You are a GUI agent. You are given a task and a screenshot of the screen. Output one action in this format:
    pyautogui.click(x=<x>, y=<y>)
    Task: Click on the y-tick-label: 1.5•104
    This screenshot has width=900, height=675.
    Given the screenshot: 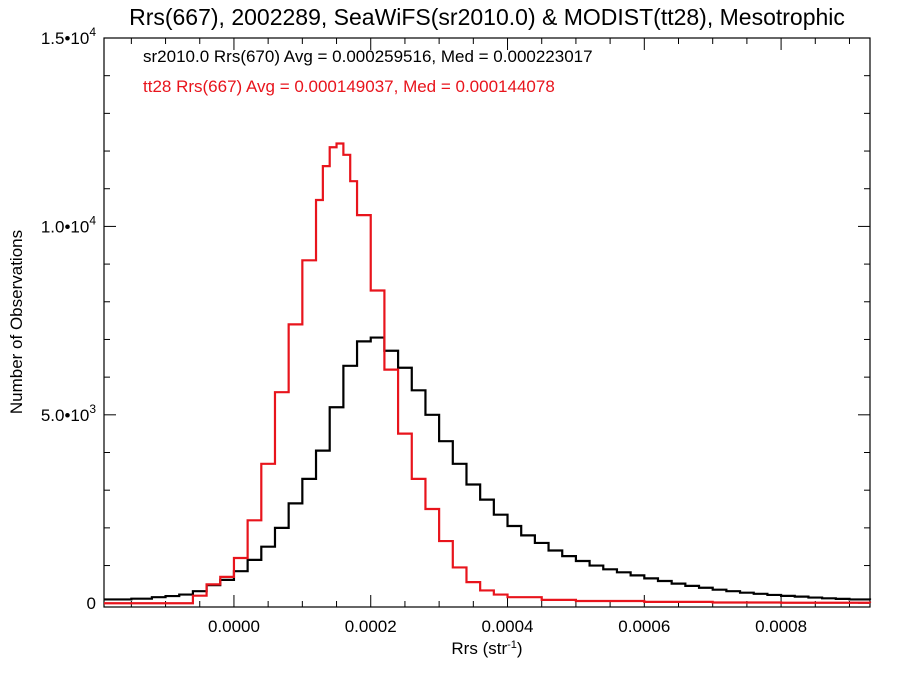 What is the action you would take?
    pyautogui.click(x=69, y=36)
    